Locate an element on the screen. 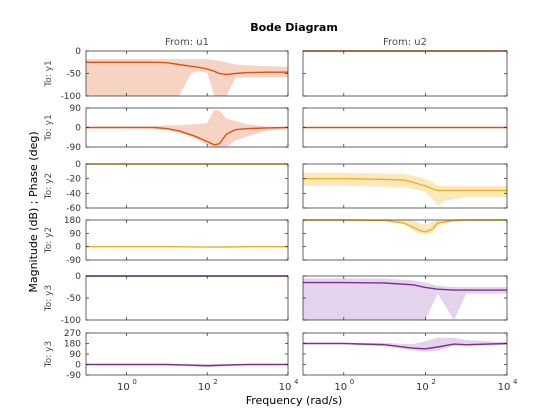 The width and height of the screenshot is (560, 420). row-label-5: To: y3 is located at coordinates (49, 354).